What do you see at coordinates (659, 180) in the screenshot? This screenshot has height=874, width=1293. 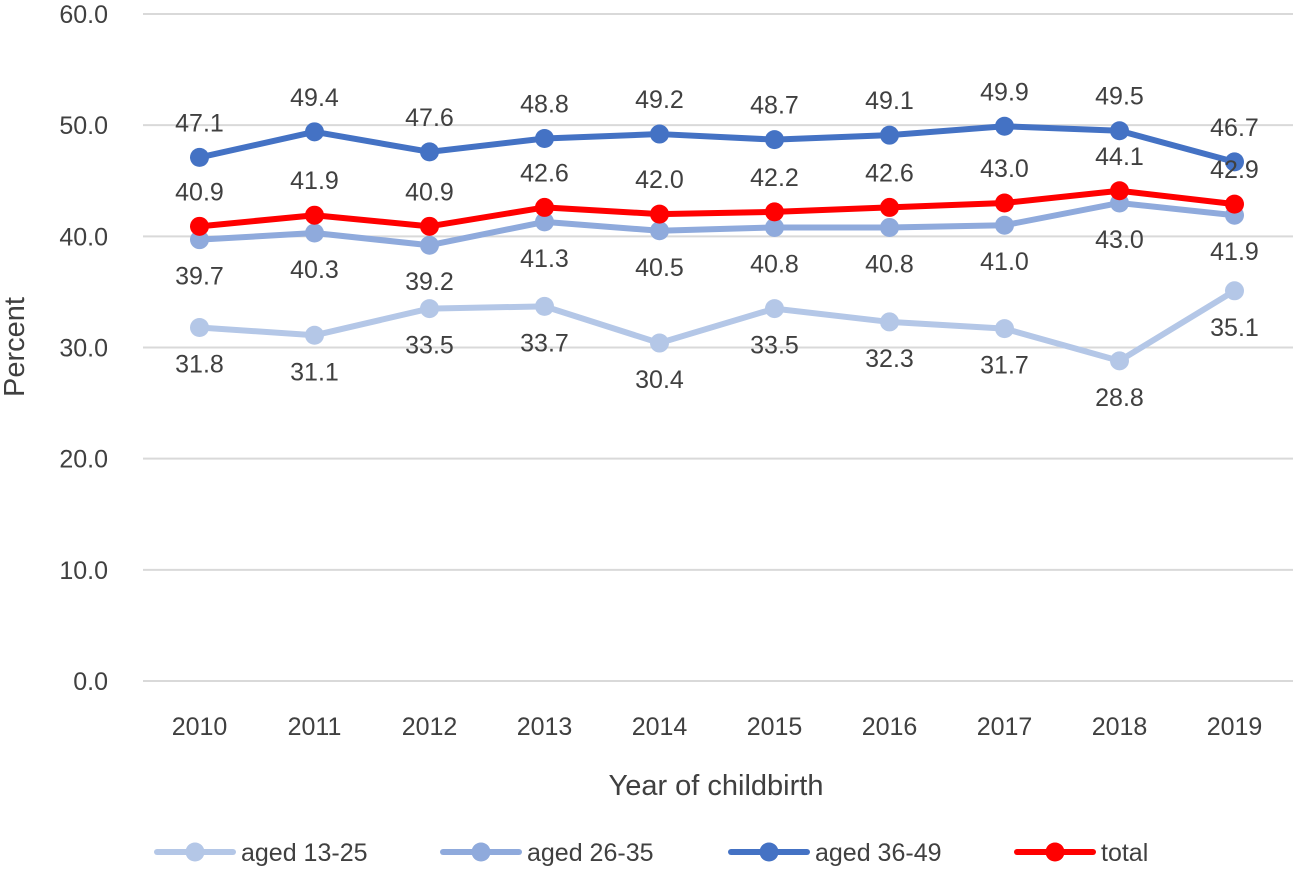 I see `data-label: 42.0` at bounding box center [659, 180].